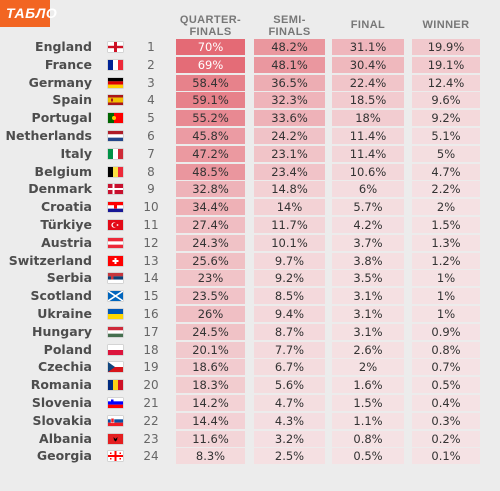 Image resolution: width=500 pixels, height=491 pixels. Describe the element at coordinates (446, 456) in the screenshot. I see `winner-probability: 0.1%` at that location.